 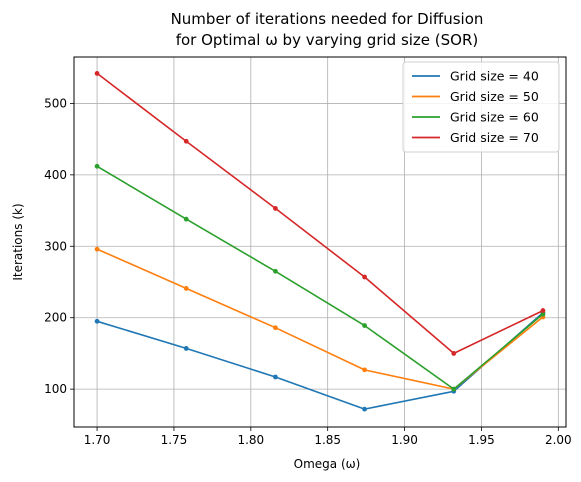 I want to click on legend-box, so click(x=481, y=107).